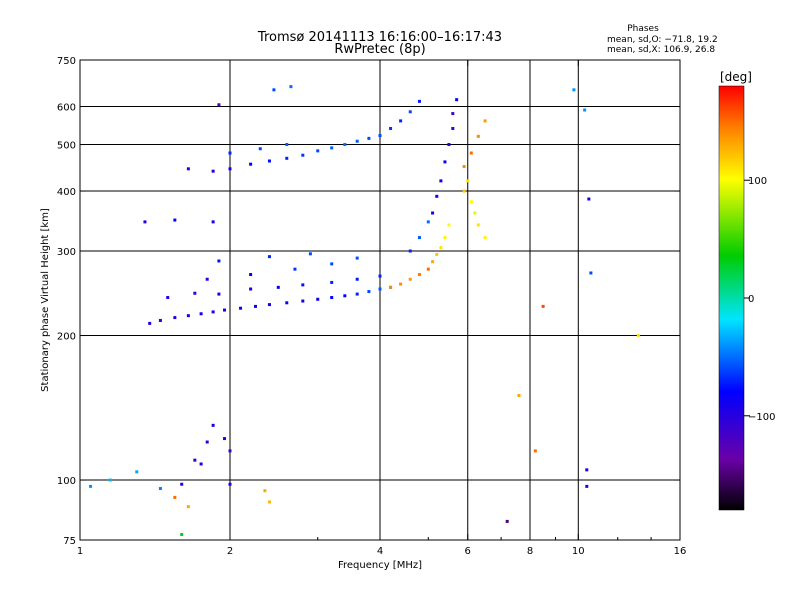 This screenshot has height=600, width=800. Describe the element at coordinates (757, 181) in the screenshot. I see `colorbar-tick-label: 100` at that location.